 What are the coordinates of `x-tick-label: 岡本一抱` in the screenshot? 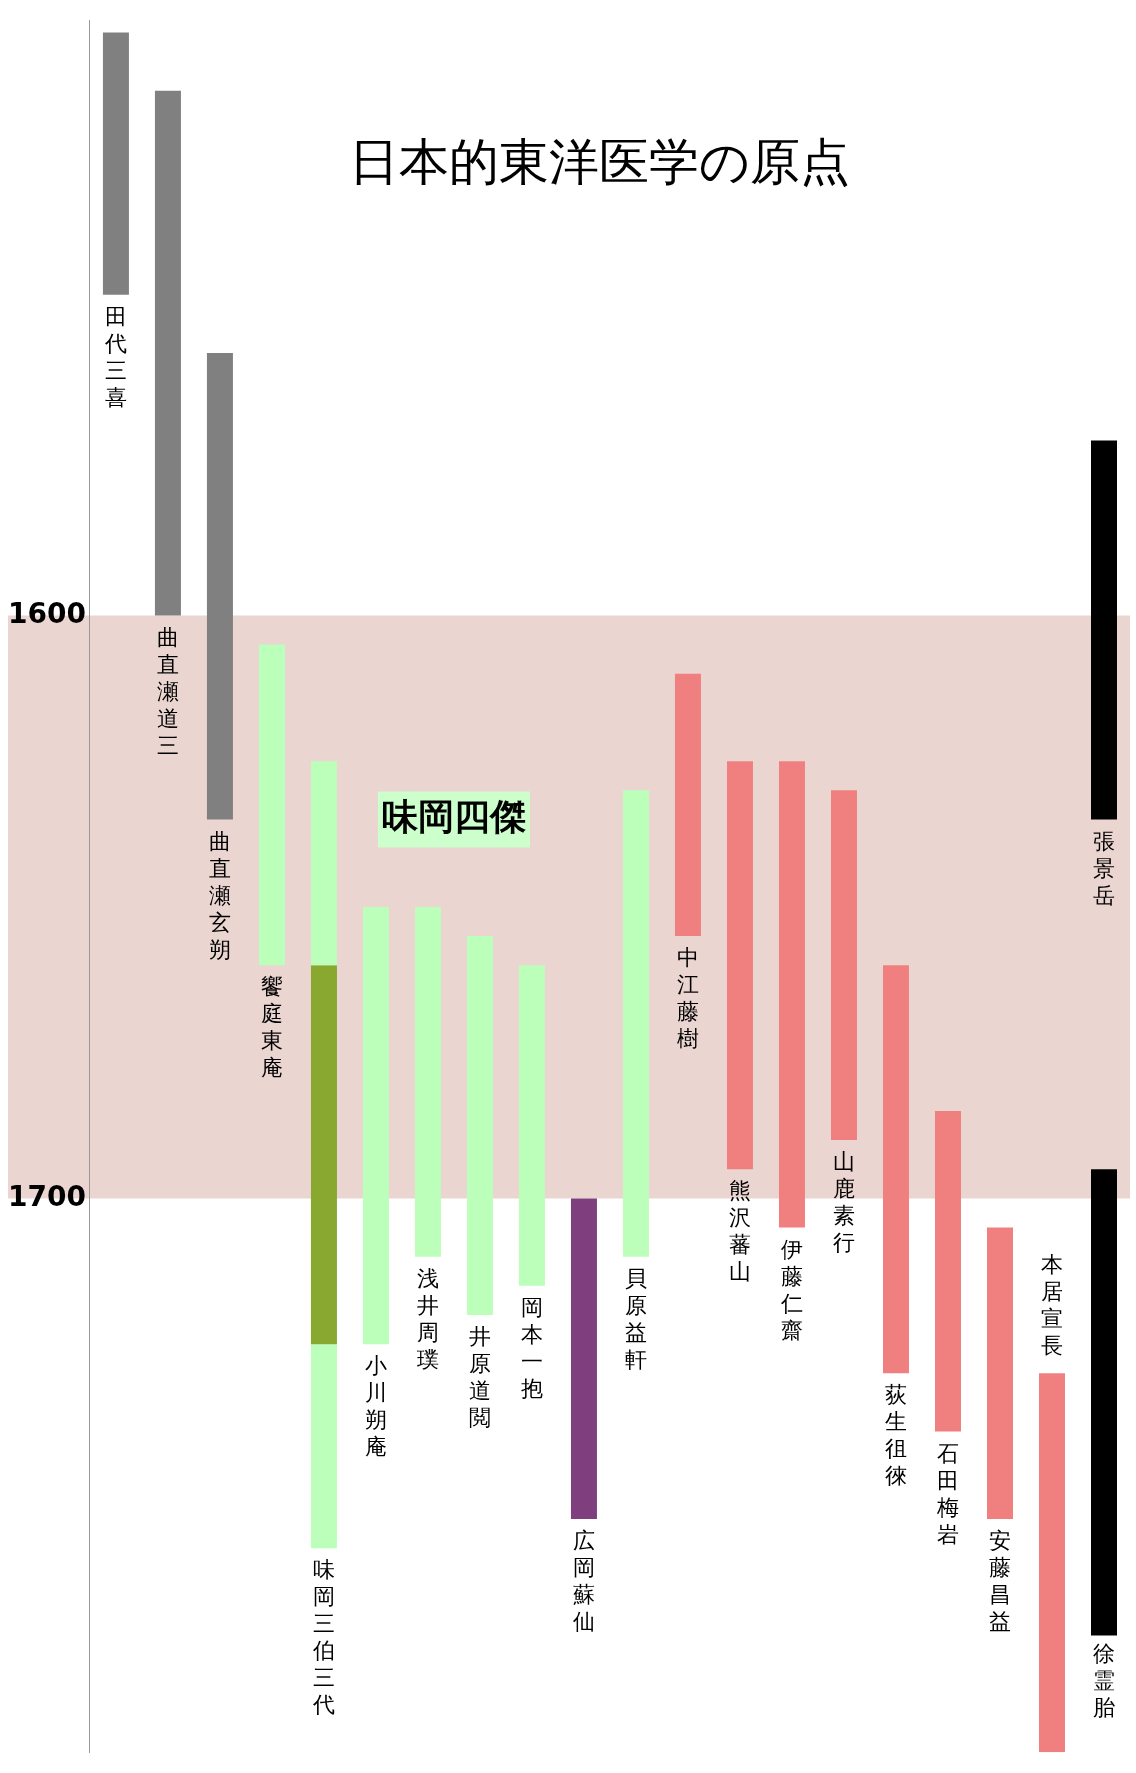 It's located at (531, 1348).